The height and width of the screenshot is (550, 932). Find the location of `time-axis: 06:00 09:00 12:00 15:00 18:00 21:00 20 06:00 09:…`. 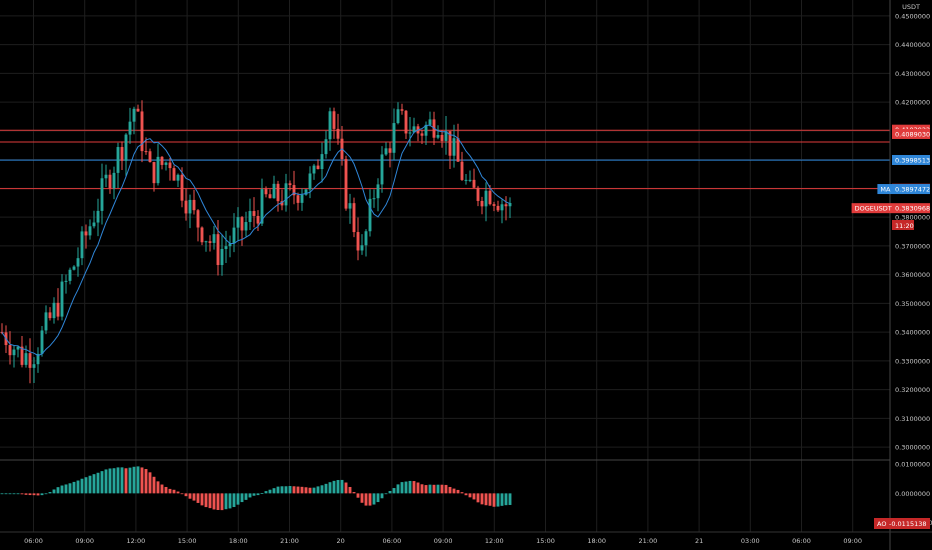

time-axis: 06:00 09:00 12:00 15:00 18:00 21:00 20 06:00 09:… is located at coordinates (443, 541).